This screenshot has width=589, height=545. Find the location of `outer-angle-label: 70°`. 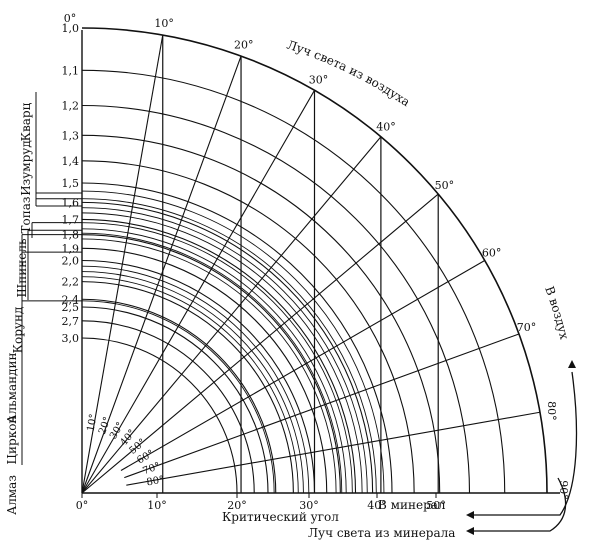

outer-angle-label: 70° is located at coordinates (527, 327).